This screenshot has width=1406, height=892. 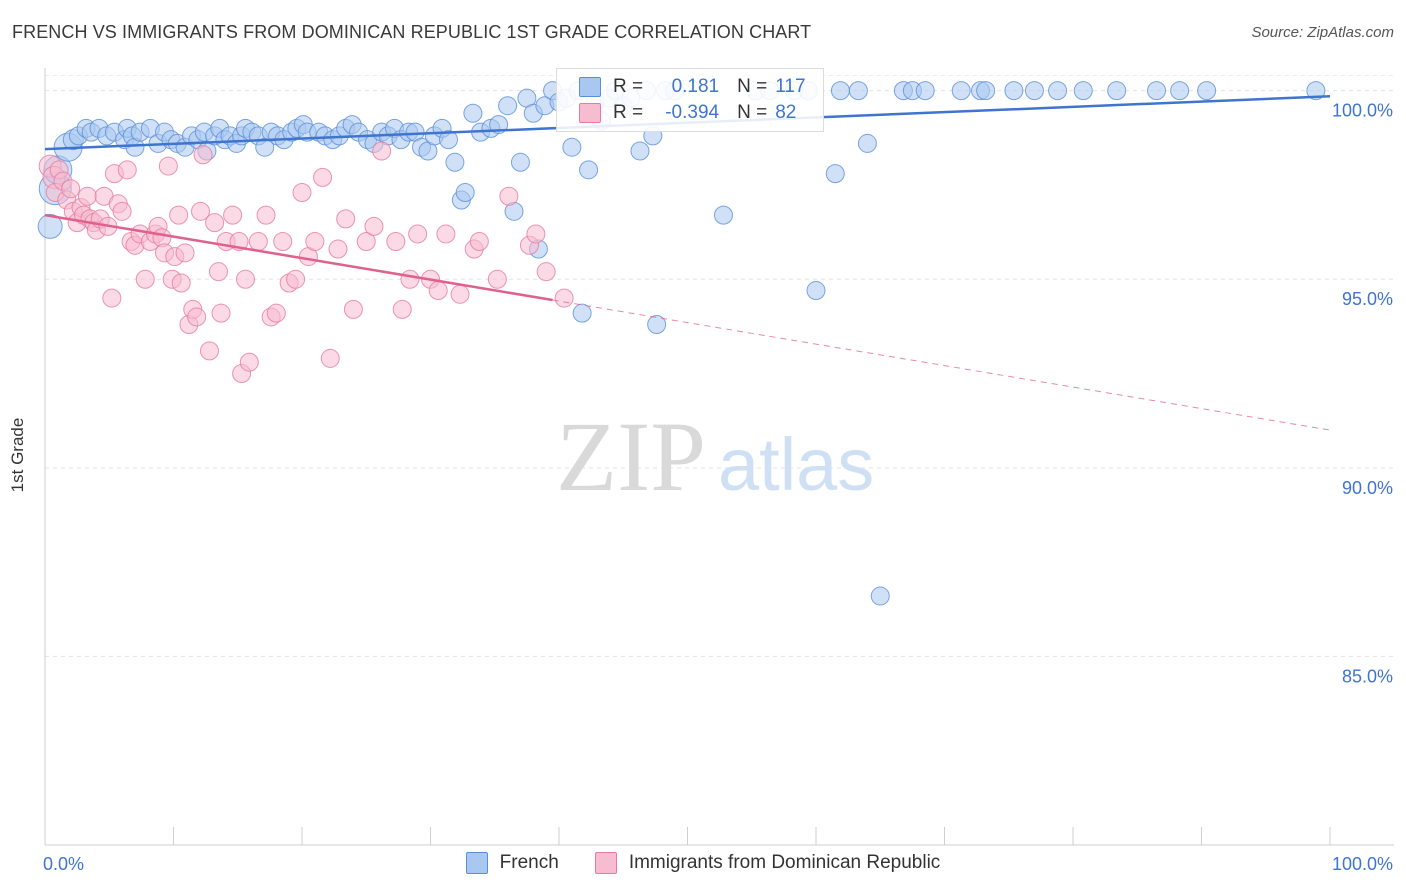 What do you see at coordinates (590, 113) in the screenshot?
I see `legend-swatch-dominican` at bounding box center [590, 113].